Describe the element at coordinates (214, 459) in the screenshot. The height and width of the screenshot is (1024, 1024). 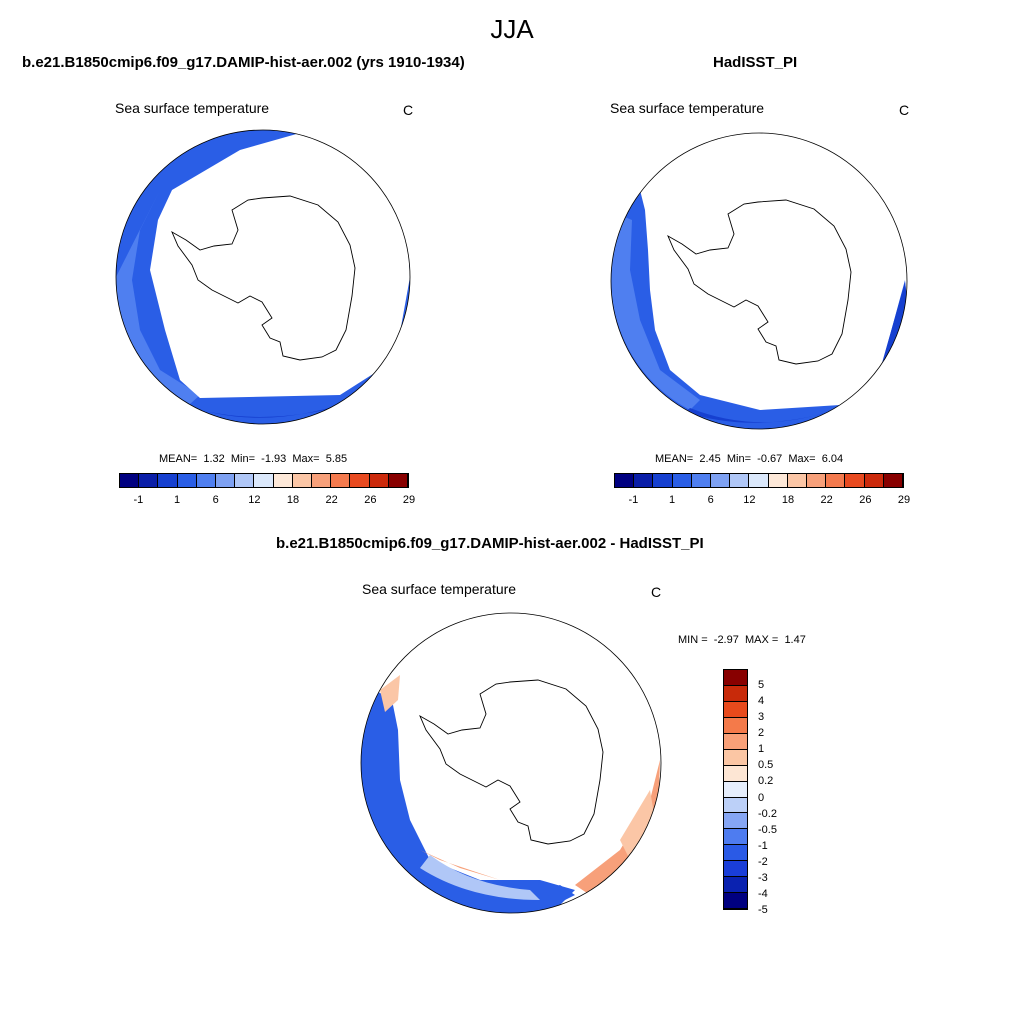
I see `model-mean-value: 1.32` at that location.